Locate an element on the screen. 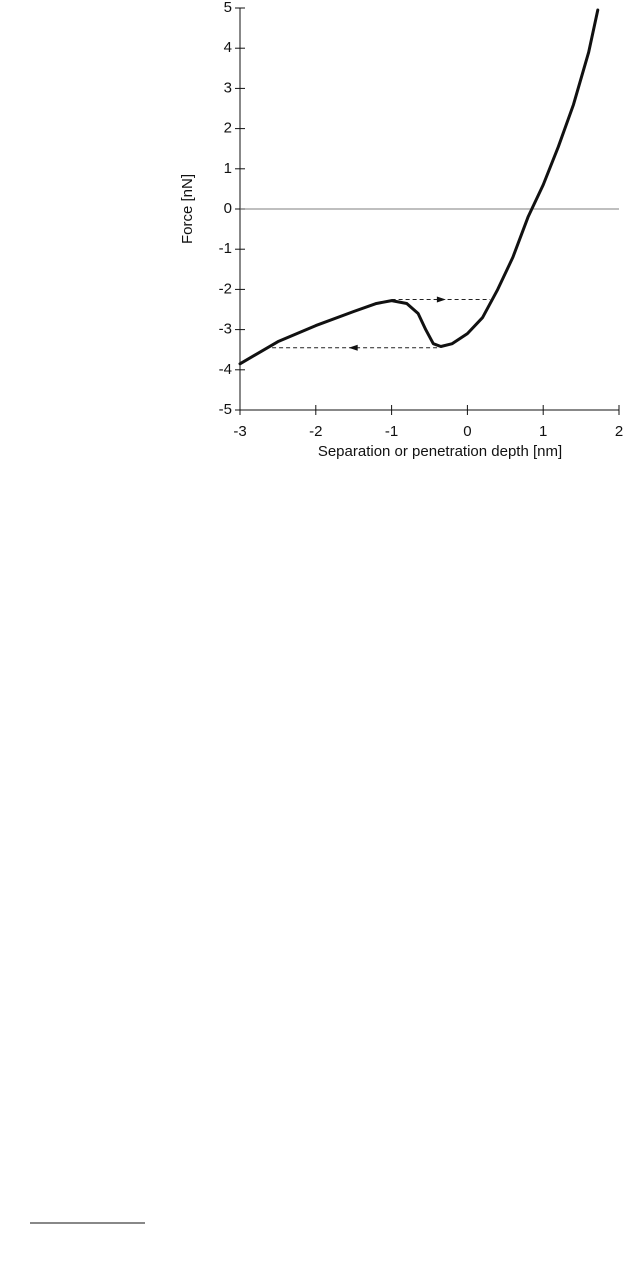 This screenshot has width=628, height=1263. y-axis-label: Force [nN] is located at coordinates (187, 209).